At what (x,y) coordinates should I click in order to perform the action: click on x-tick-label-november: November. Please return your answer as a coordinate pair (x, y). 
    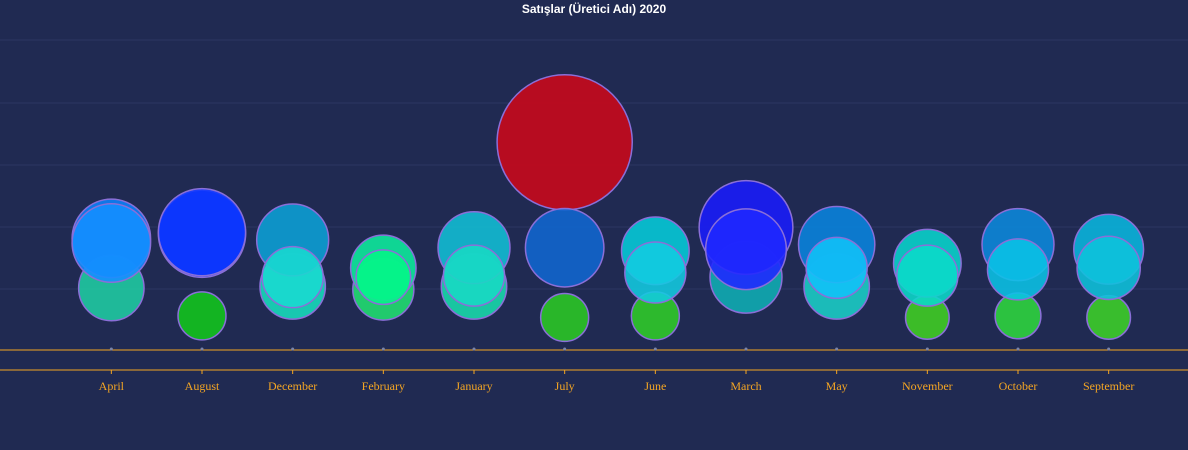
    Looking at the image, I should click on (927, 386).